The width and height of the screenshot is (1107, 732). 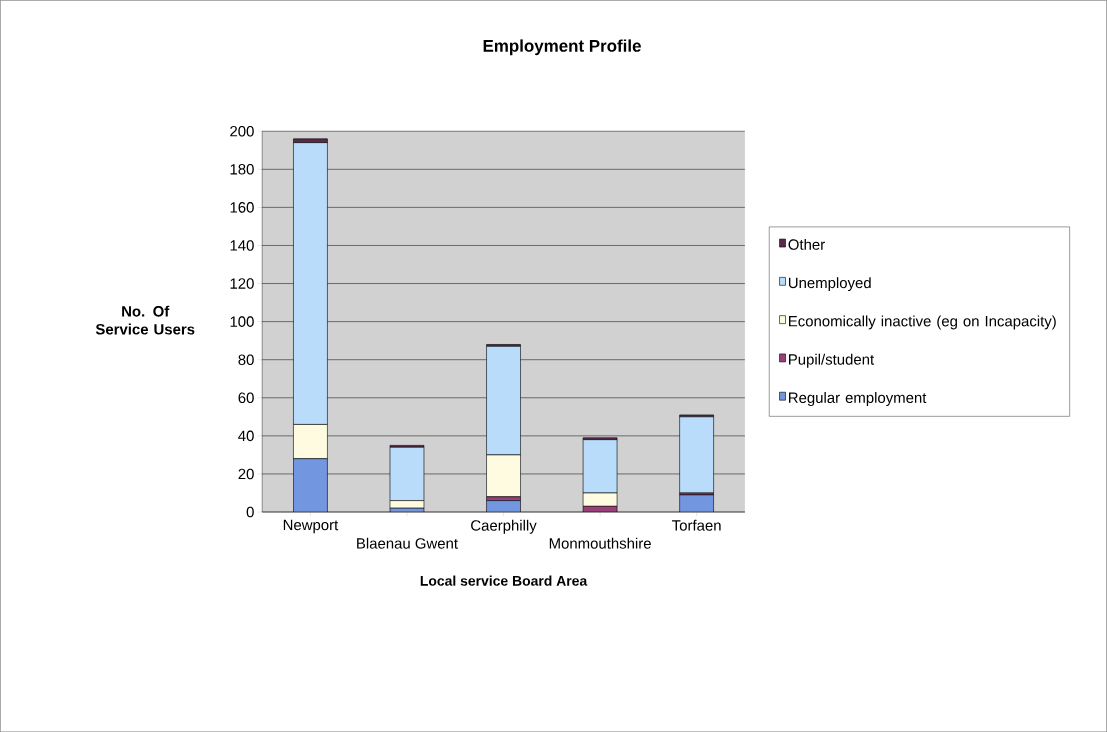 I want to click on y-tick-label: 0, so click(x=250, y=512).